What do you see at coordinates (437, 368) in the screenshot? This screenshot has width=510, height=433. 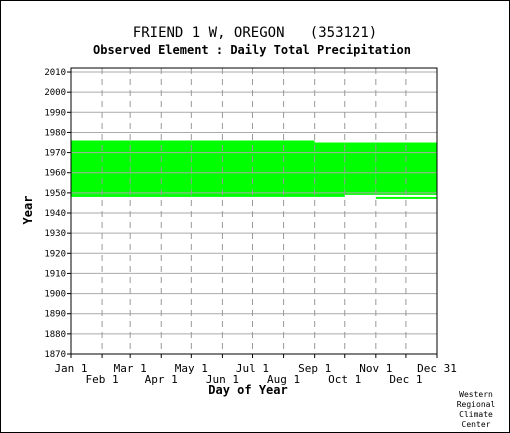 I see `x-tick-label: Dec 31` at bounding box center [437, 368].